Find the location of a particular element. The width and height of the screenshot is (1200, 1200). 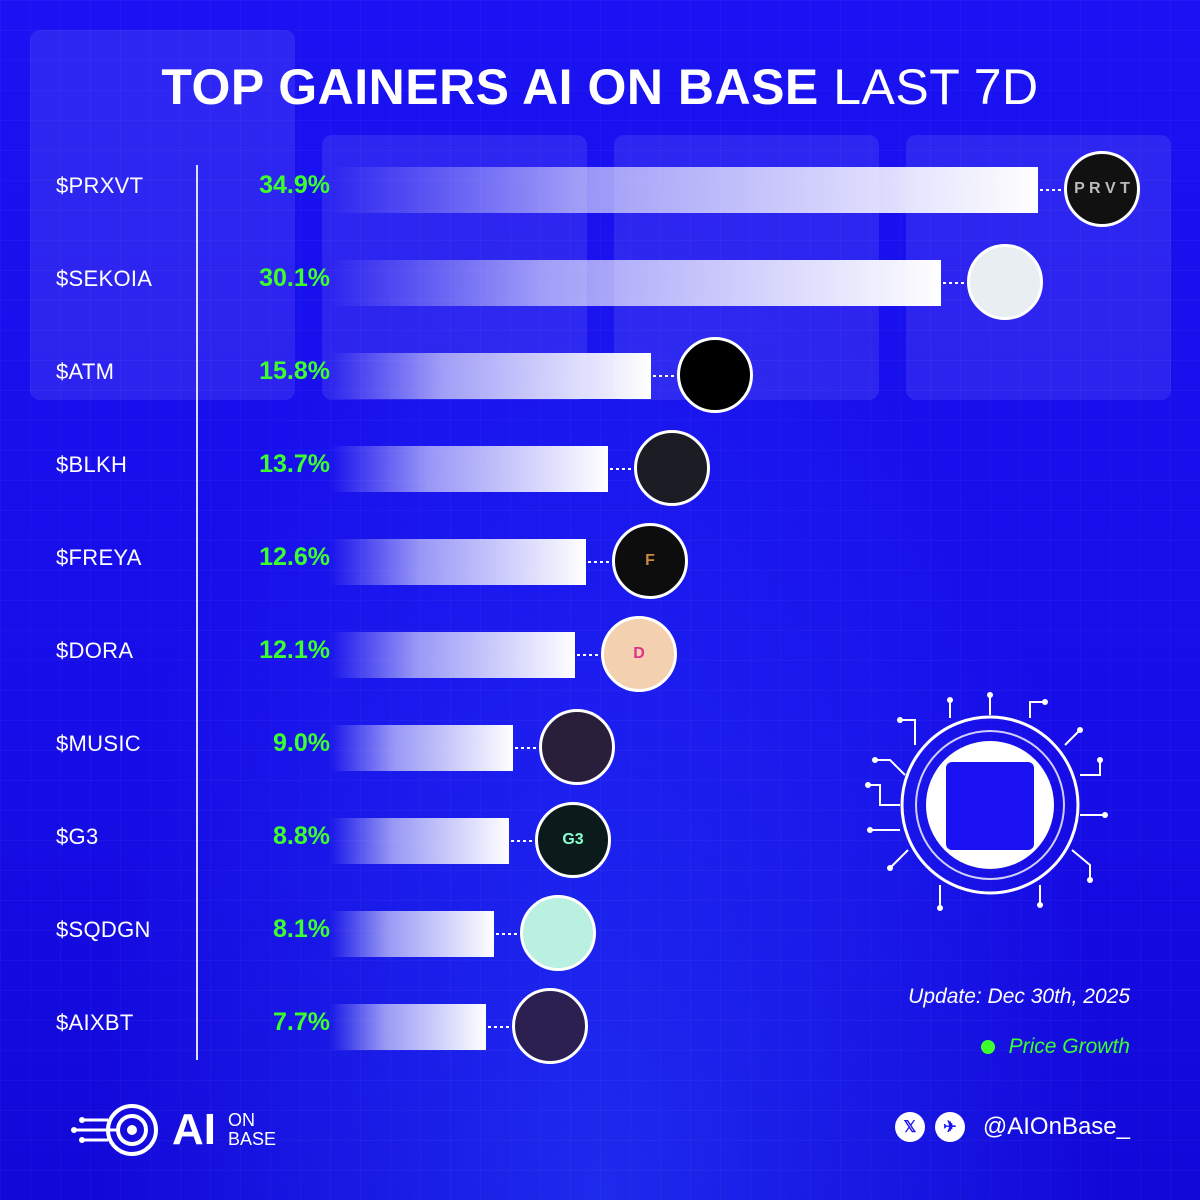

category-label: $SQDGN is located at coordinates (103, 929).